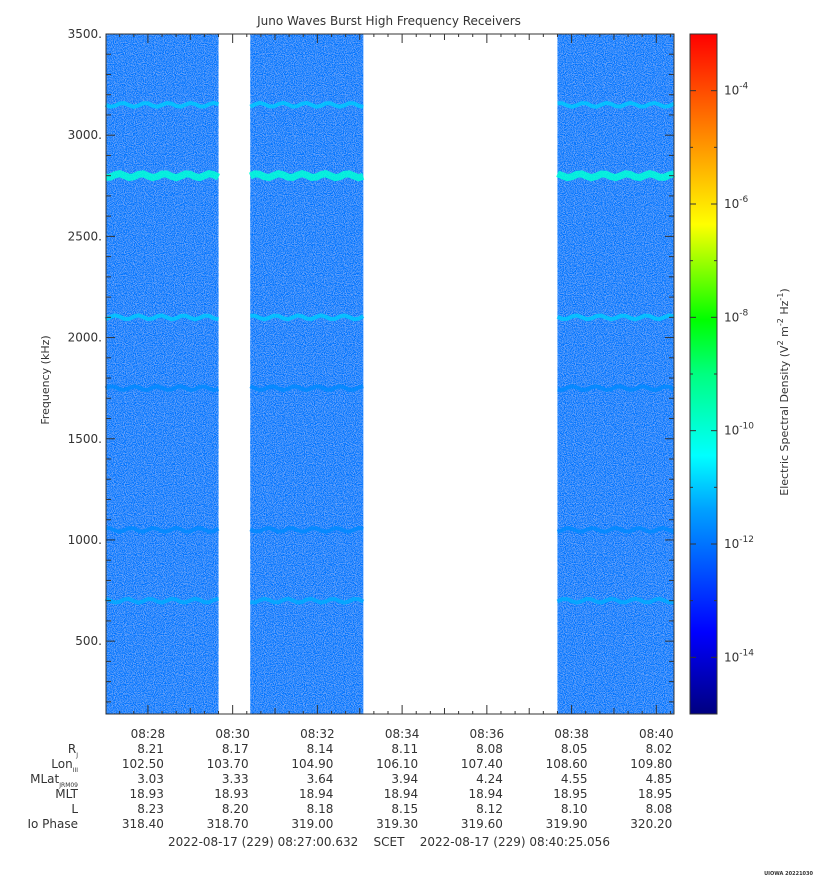 The height and width of the screenshot is (880, 815). Describe the element at coordinates (487, 734) in the screenshot. I see `x-tick-label: 08:36` at that location.